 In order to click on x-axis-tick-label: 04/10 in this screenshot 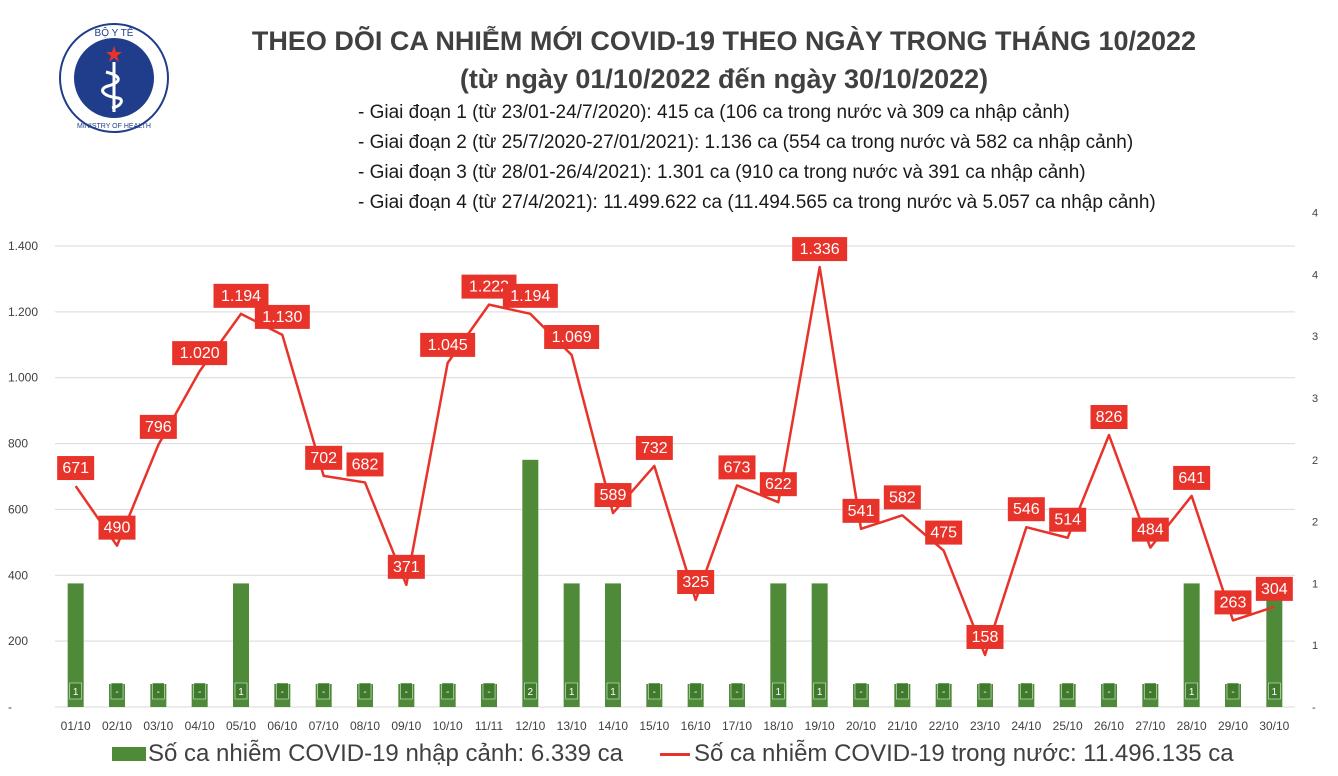, I will do `click(200, 726)`.